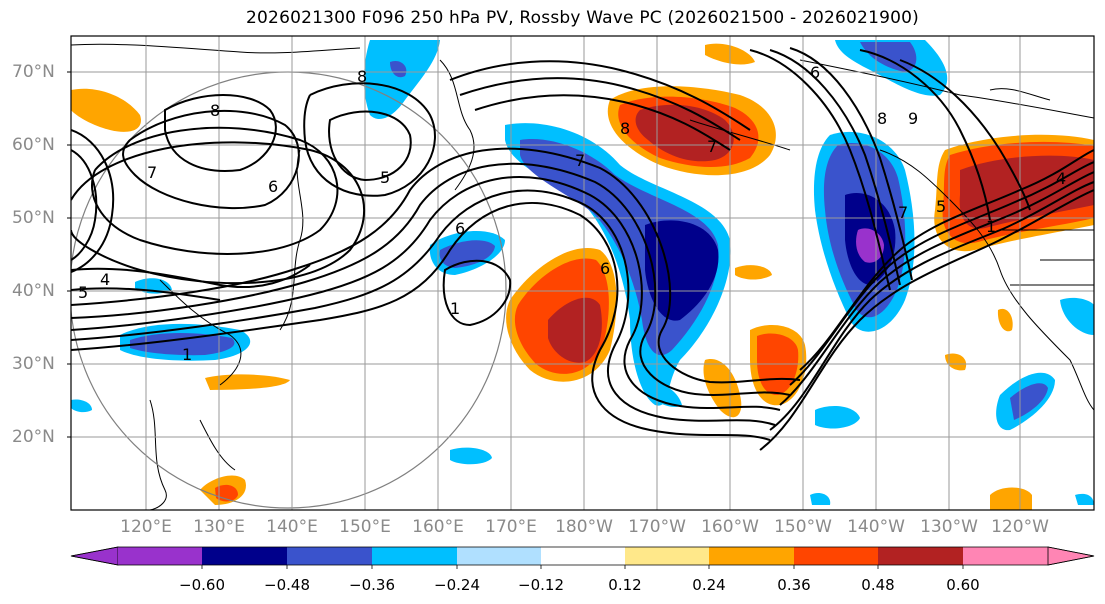 This screenshot has width=1105, height=604. What do you see at coordinates (33, 291) in the screenshot?
I see `lat-label-40n: 40°N` at bounding box center [33, 291].